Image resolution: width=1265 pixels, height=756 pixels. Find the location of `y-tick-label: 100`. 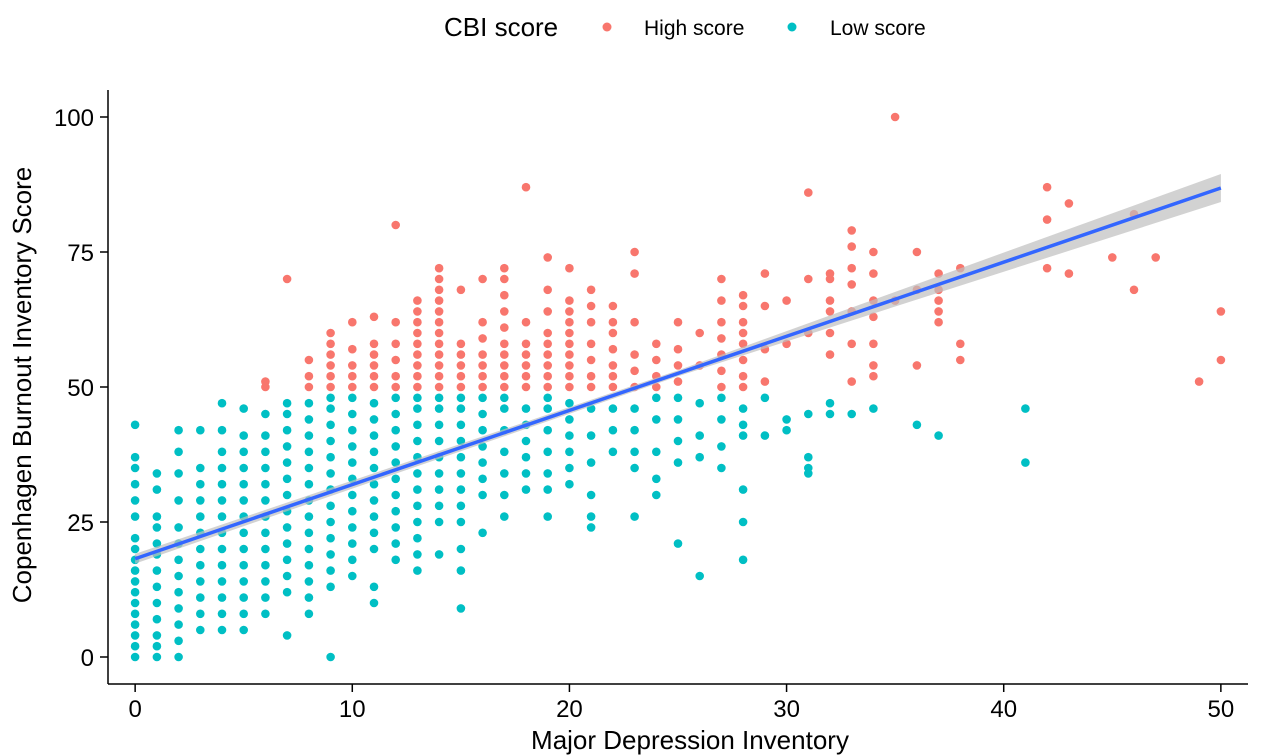

y-tick-label: 100 is located at coordinates (74, 118).